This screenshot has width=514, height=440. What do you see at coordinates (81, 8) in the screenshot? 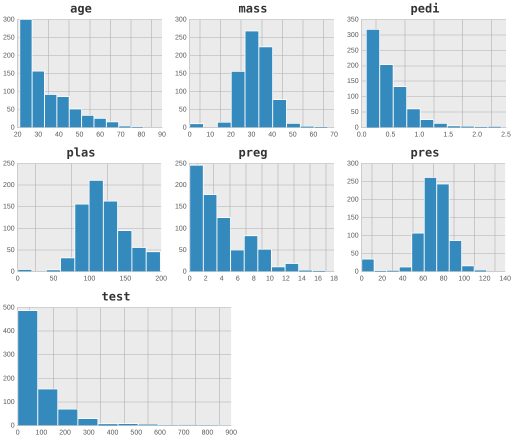
I see `chart-title: age` at bounding box center [81, 8].